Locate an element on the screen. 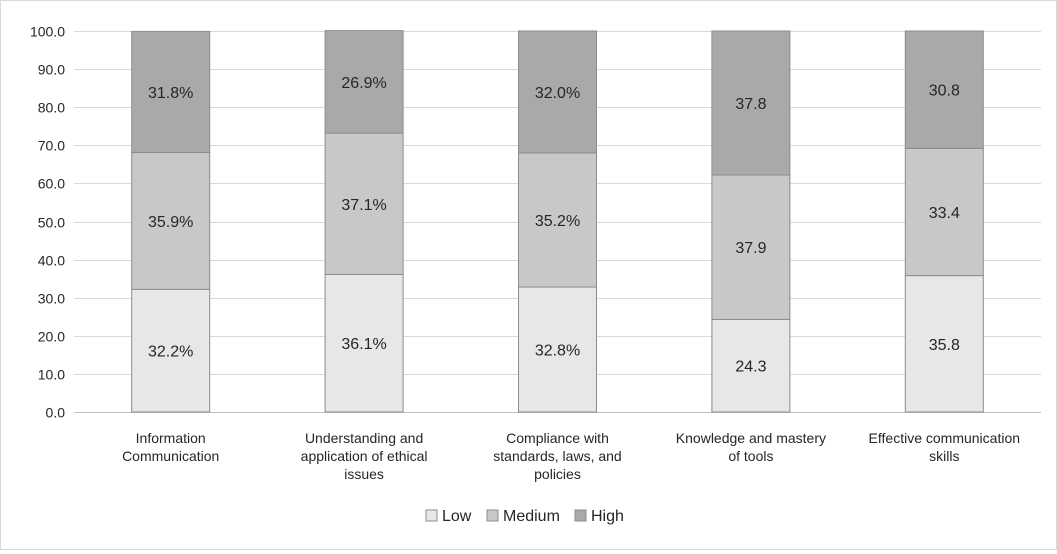 The image size is (1057, 554). data-label: 32.0% is located at coordinates (557, 93).